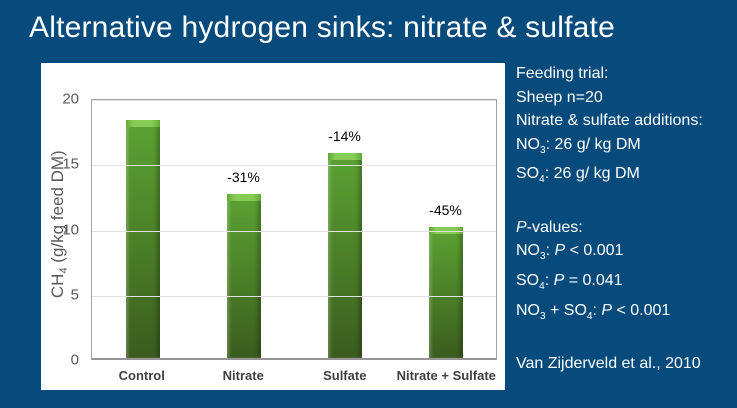 The image size is (737, 408). I want to click on y-axis-ticks: 0 5 10 15 20, so click(62, 230).